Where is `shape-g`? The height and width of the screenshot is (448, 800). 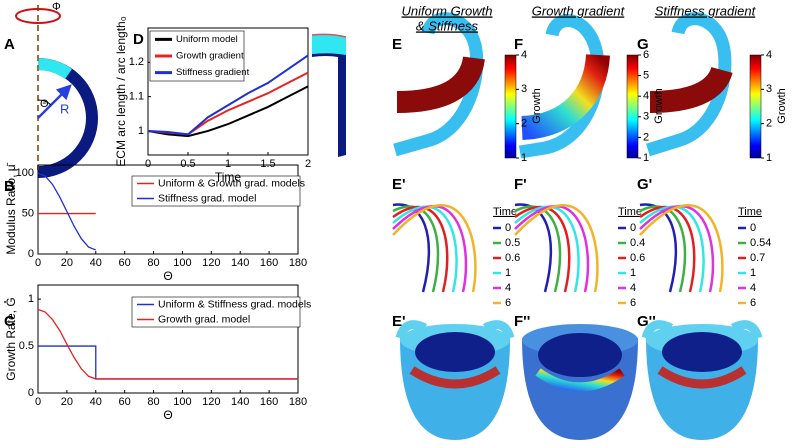
shape-g is located at coordinates (689, 84).